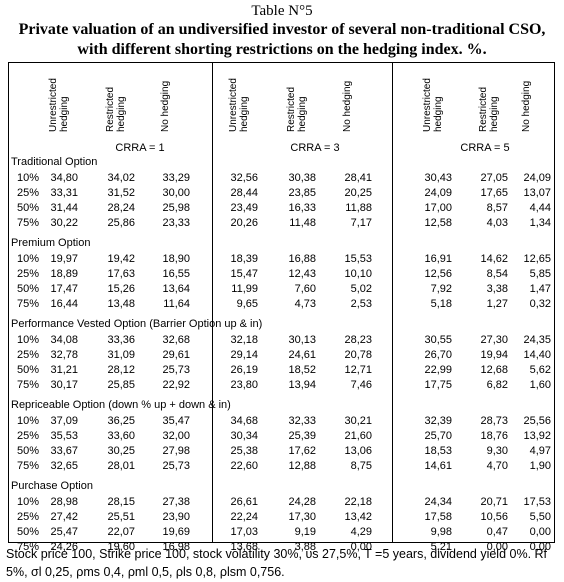 This screenshot has height=582, width=564. Describe the element at coordinates (392, 302) in the screenshot. I see `group-divider` at that location.